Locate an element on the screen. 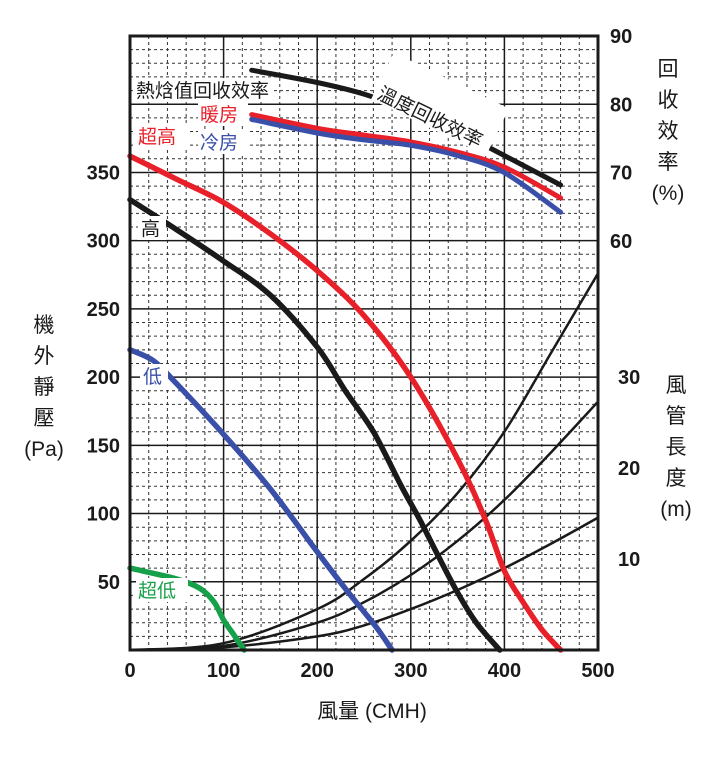  duct-tick-label: 30 is located at coordinates (629, 378).